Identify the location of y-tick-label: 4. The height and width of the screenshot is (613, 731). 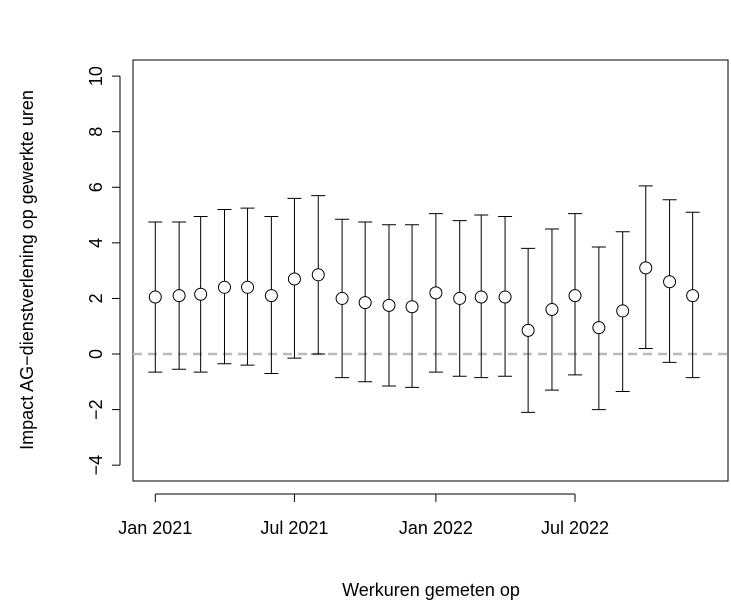
(96, 243).